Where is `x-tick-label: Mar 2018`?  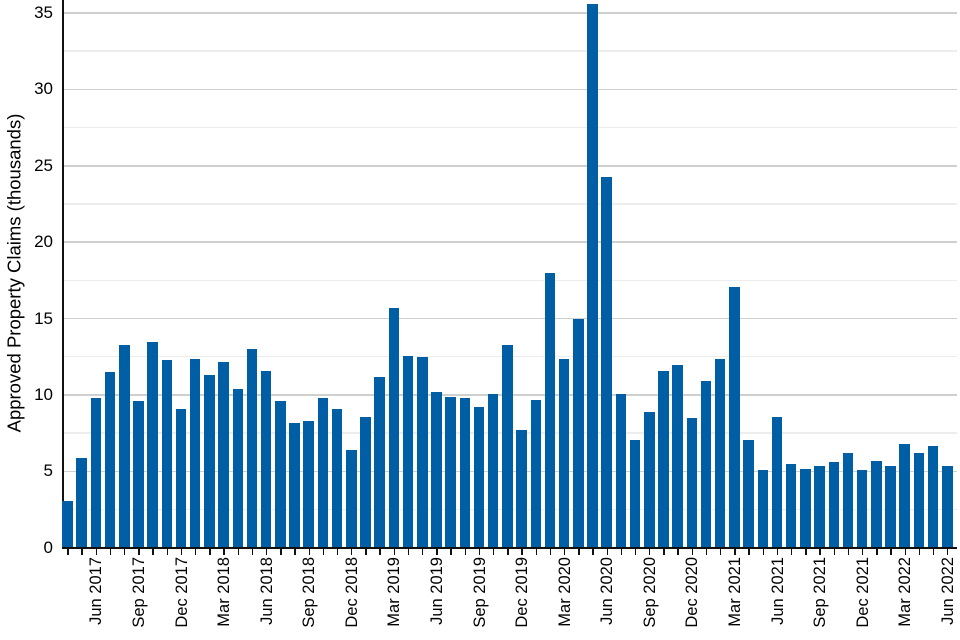
x-tick-label: Mar 2018 is located at coordinates (224, 592).